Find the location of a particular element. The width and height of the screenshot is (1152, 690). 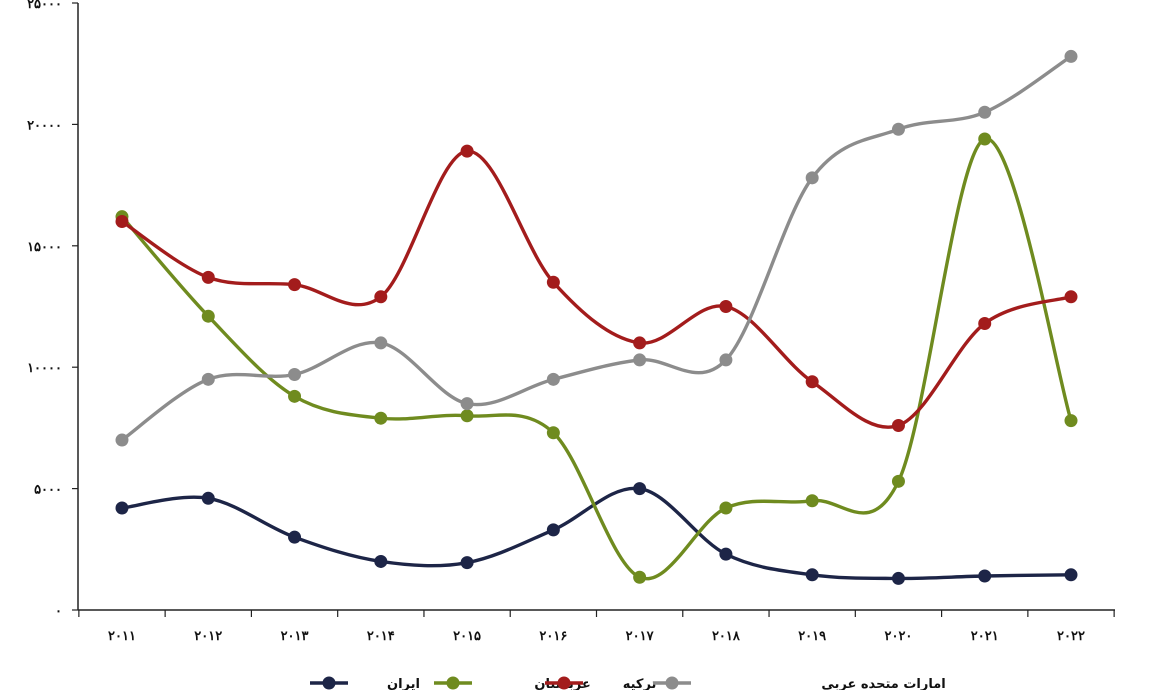

y-tick-label: ۱۰۰۰۰ is located at coordinates (44, 368).